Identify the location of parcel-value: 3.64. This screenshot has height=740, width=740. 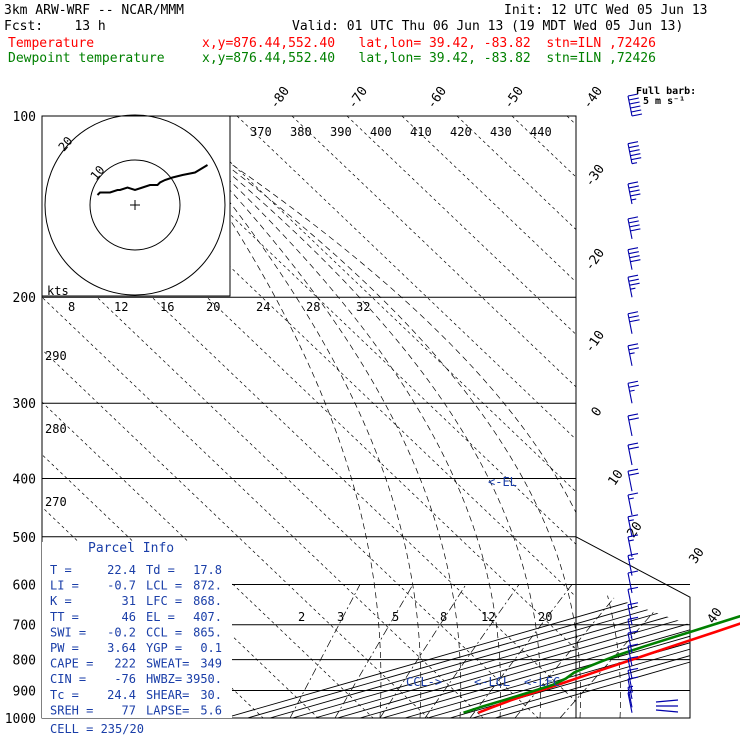
(121, 648).